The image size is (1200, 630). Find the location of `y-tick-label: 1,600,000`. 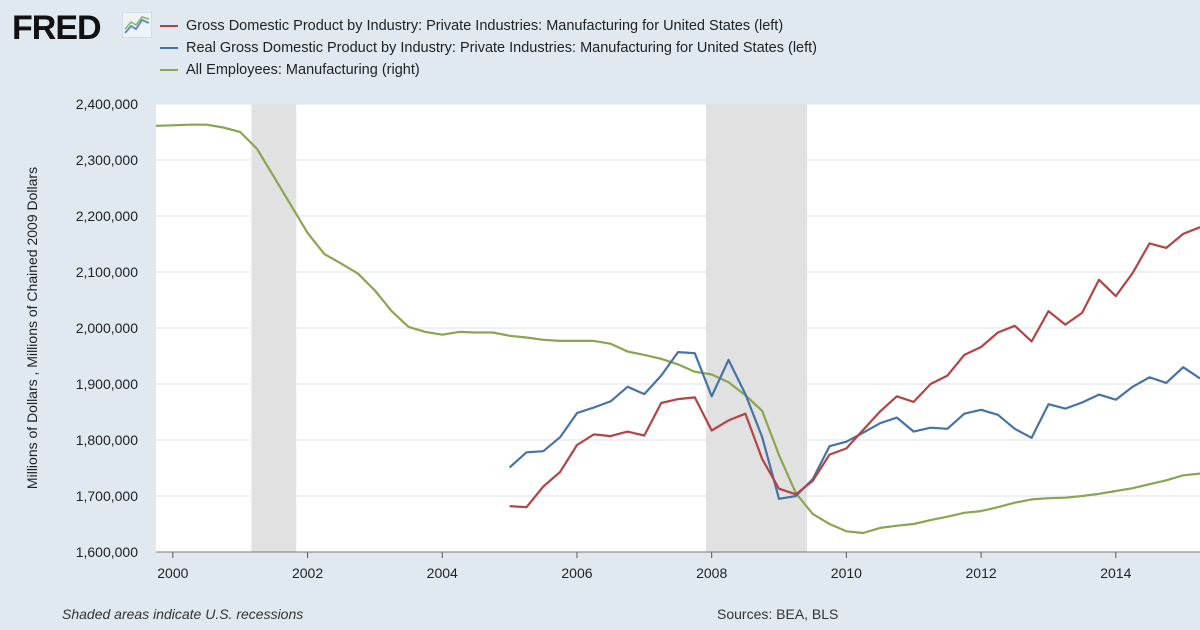

y-tick-label: 1,600,000 is located at coordinates (107, 552).